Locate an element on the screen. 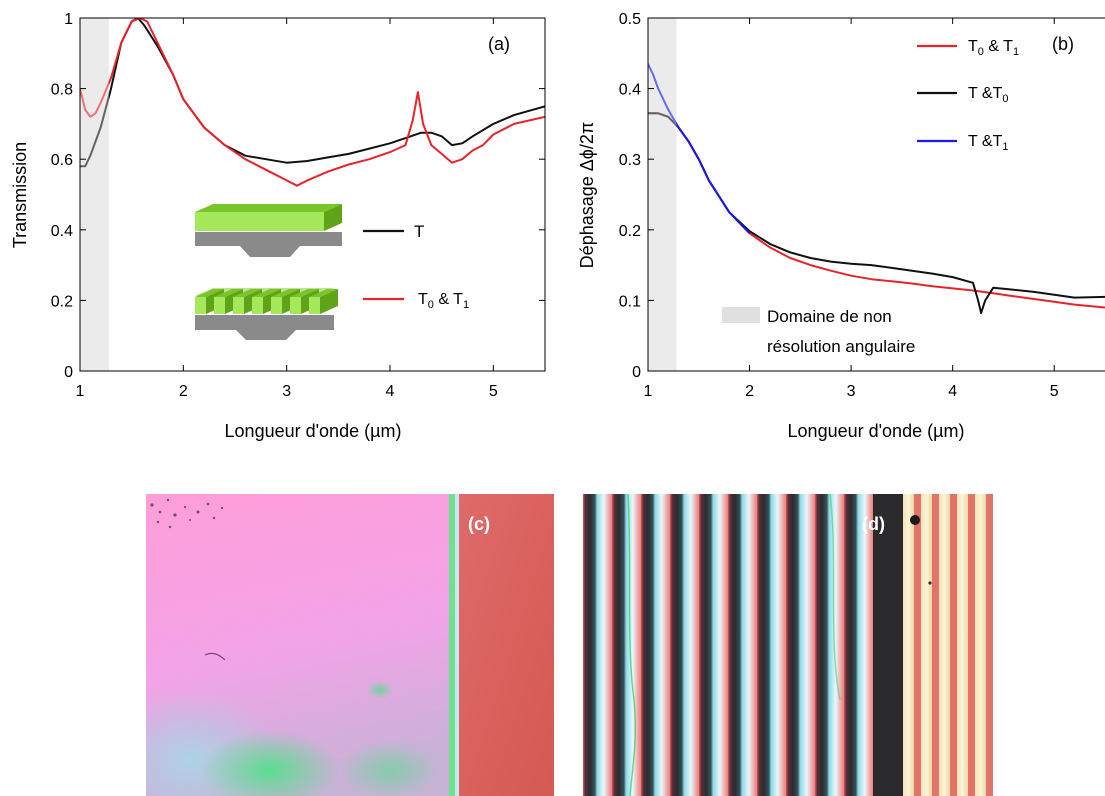 Image resolution: width=1105 pixels, height=796 pixels. chart-b-panel-label: (b) is located at coordinates (1063, 44).